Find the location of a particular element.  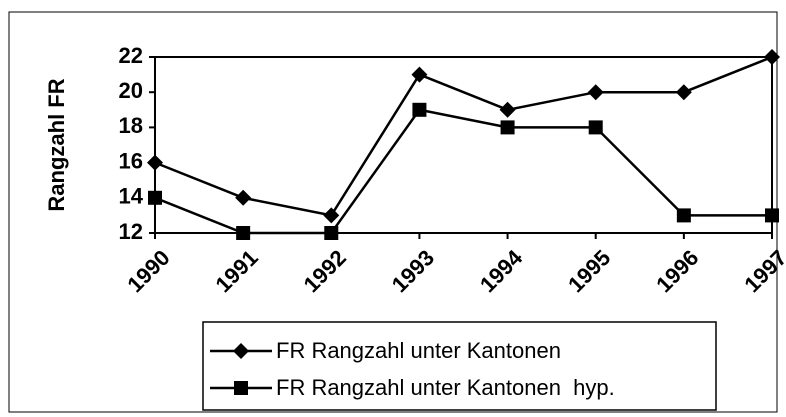

y-tick-label: 16 is located at coordinates (131, 160).